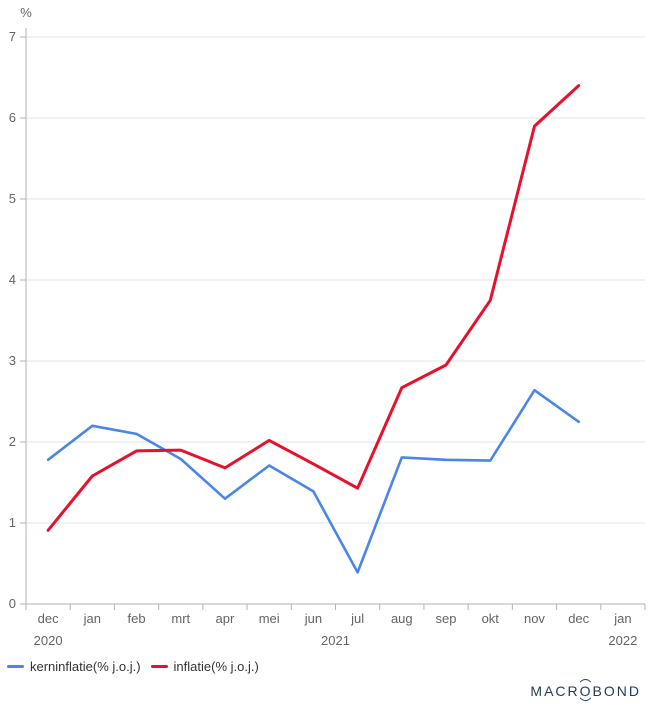 Image resolution: width=658 pixels, height=713 pixels. Describe the element at coordinates (12, 441) in the screenshot. I see `y-axis-label: 2` at that location.